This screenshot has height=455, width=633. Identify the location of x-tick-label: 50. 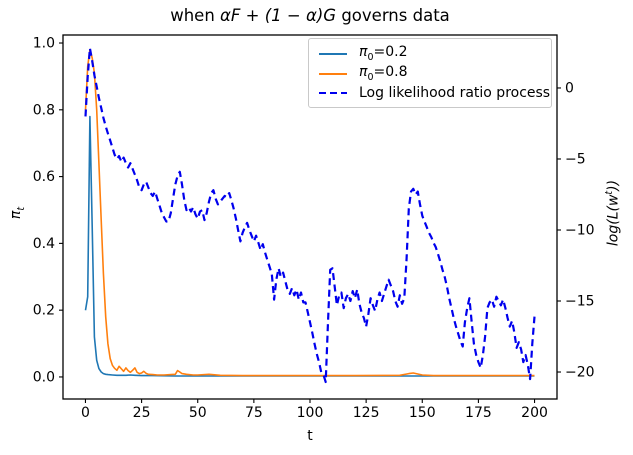
(198, 413).